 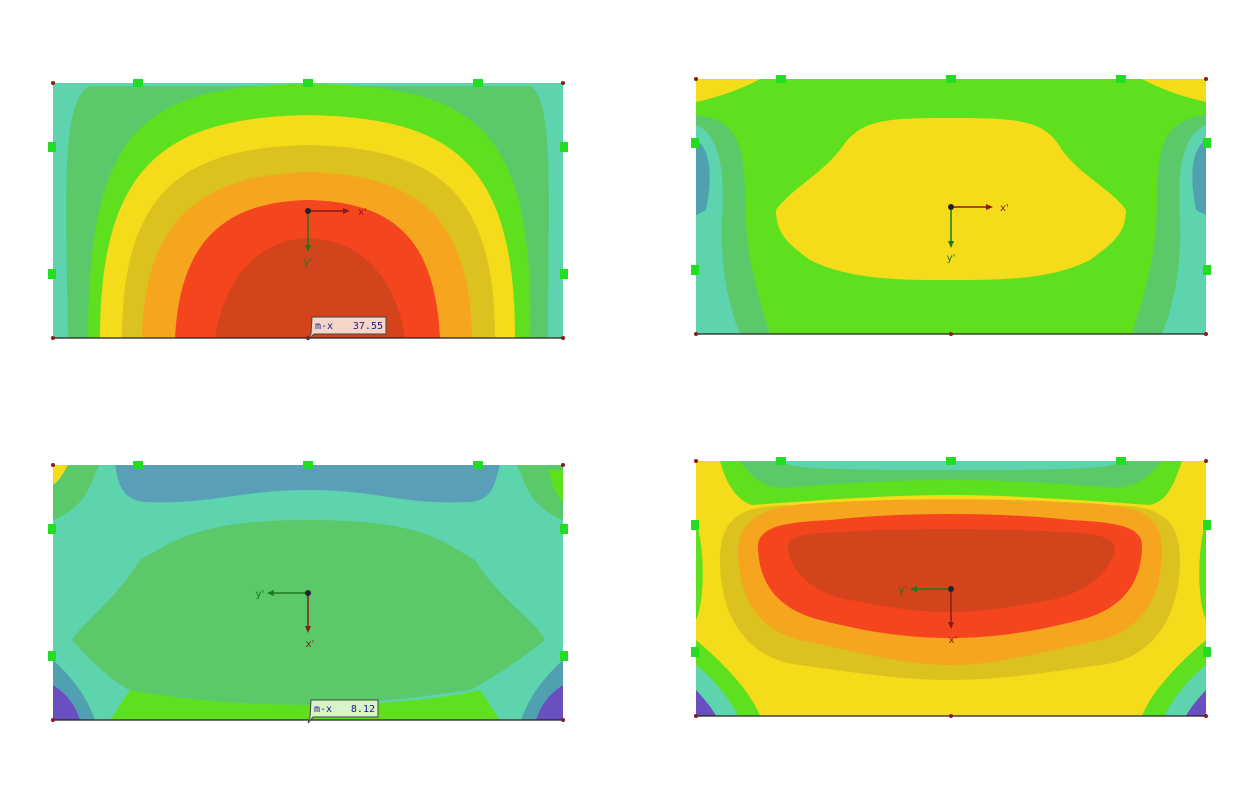 I want to click on value-callout: m-x 8.12, so click(x=343, y=711).